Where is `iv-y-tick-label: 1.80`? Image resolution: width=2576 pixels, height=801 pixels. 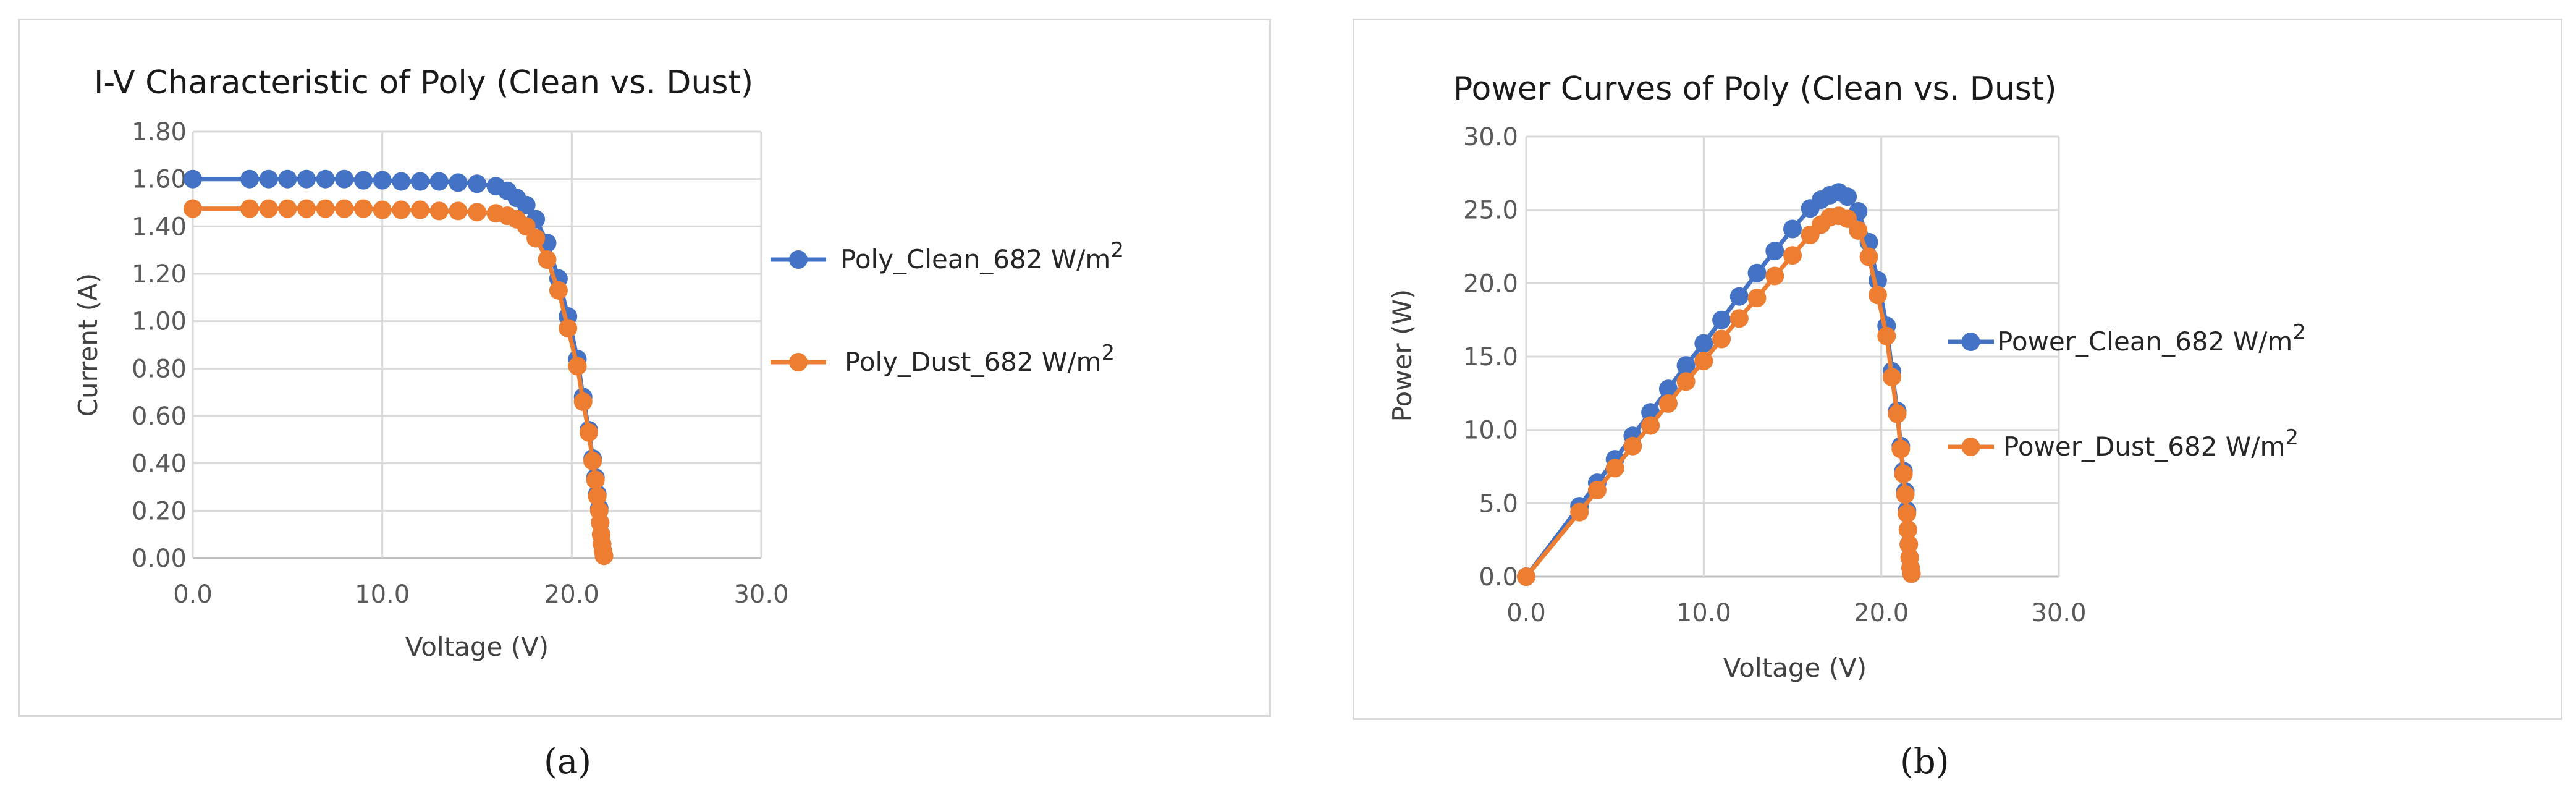
iv-y-tick-label: 1.80 is located at coordinates (159, 132).